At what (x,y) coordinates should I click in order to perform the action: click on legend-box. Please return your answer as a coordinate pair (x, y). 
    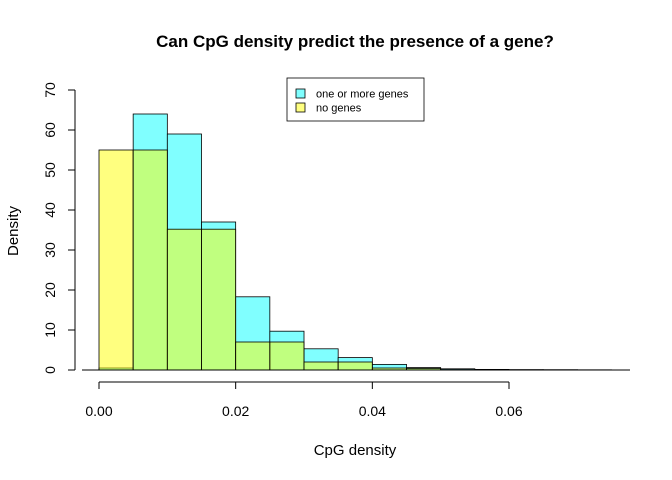
    Looking at the image, I should click on (355, 99).